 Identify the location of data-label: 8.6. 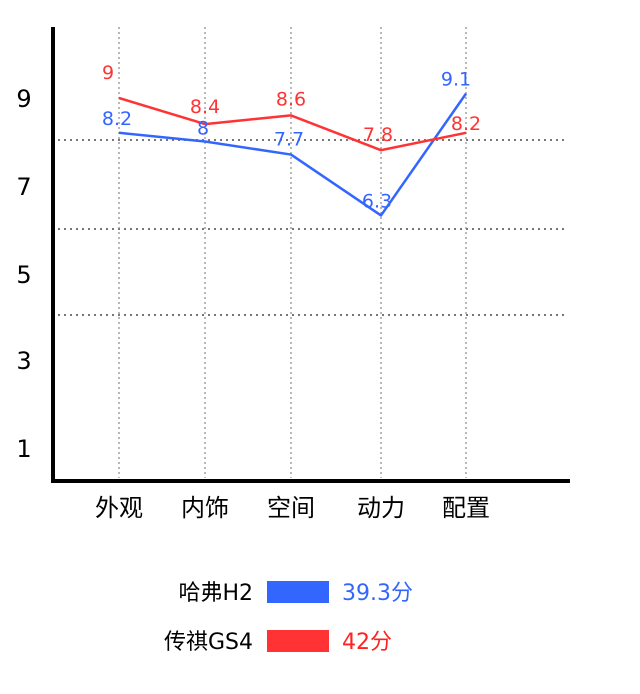
(291, 99).